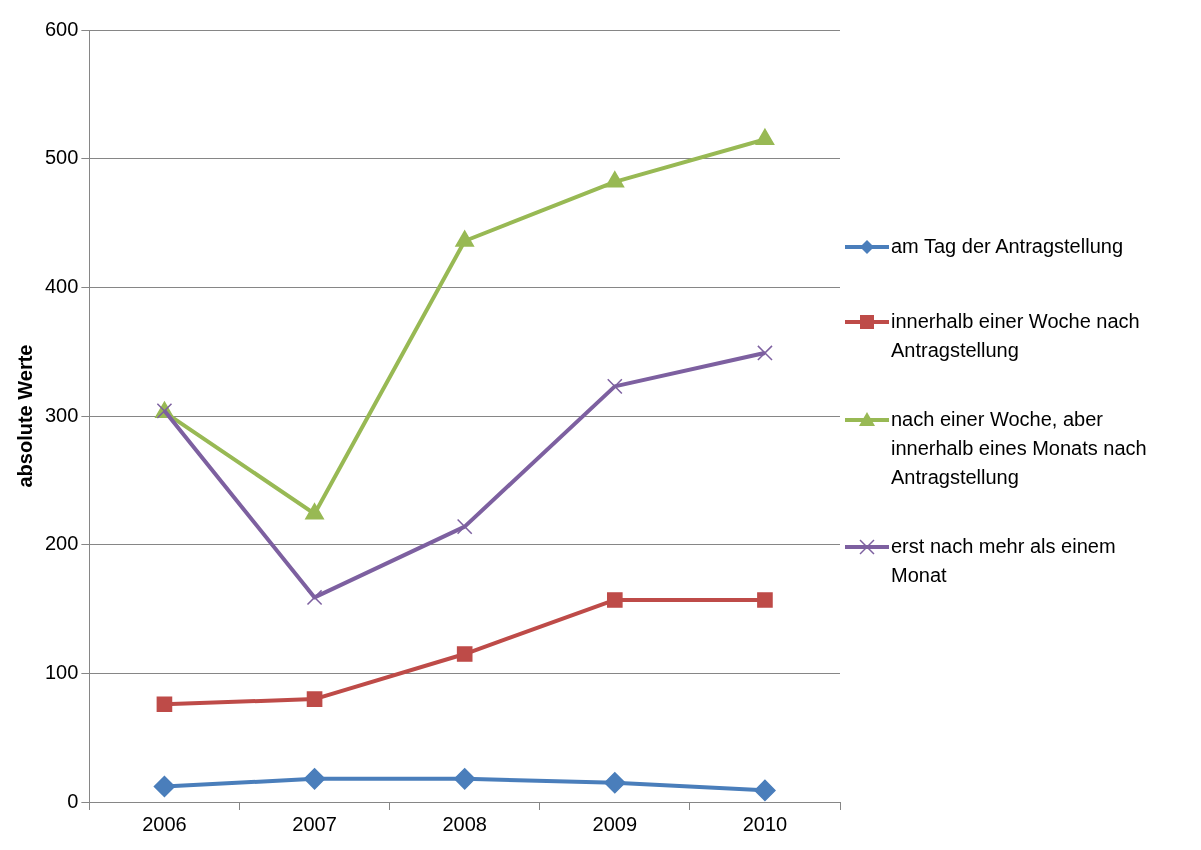 The height and width of the screenshot is (850, 1201). What do you see at coordinates (61, 285) in the screenshot?
I see `y-tick-label: 400` at bounding box center [61, 285].